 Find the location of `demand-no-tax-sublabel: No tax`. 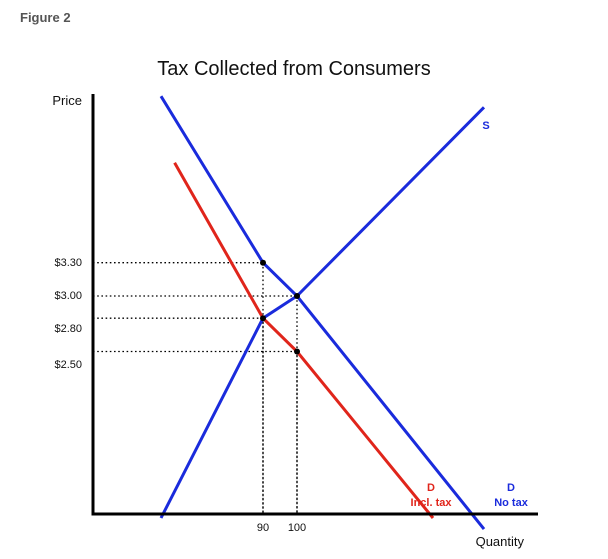

demand-no-tax-sublabel: No tax is located at coordinates (511, 503).